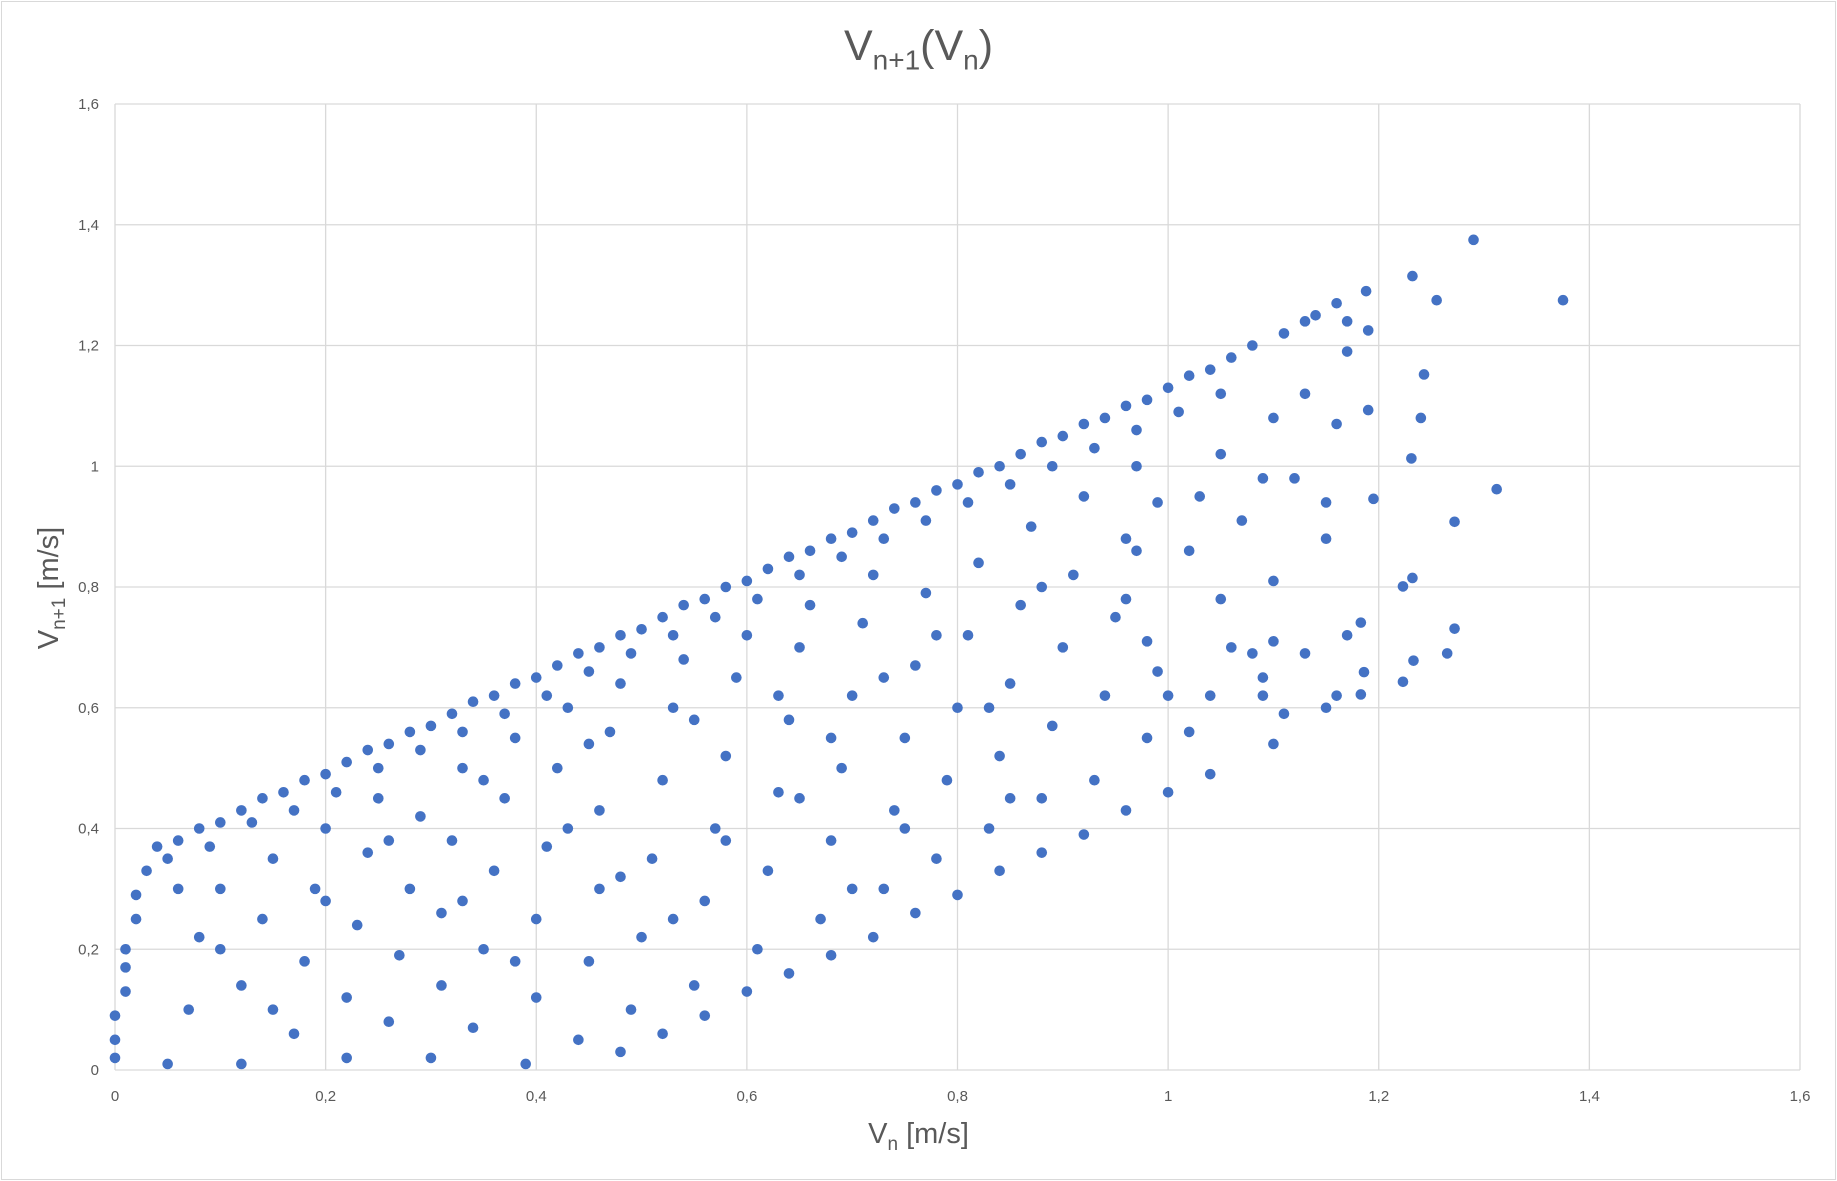  Describe the element at coordinates (88, 829) in the screenshot. I see `y-tick-label: 0,4` at that location.